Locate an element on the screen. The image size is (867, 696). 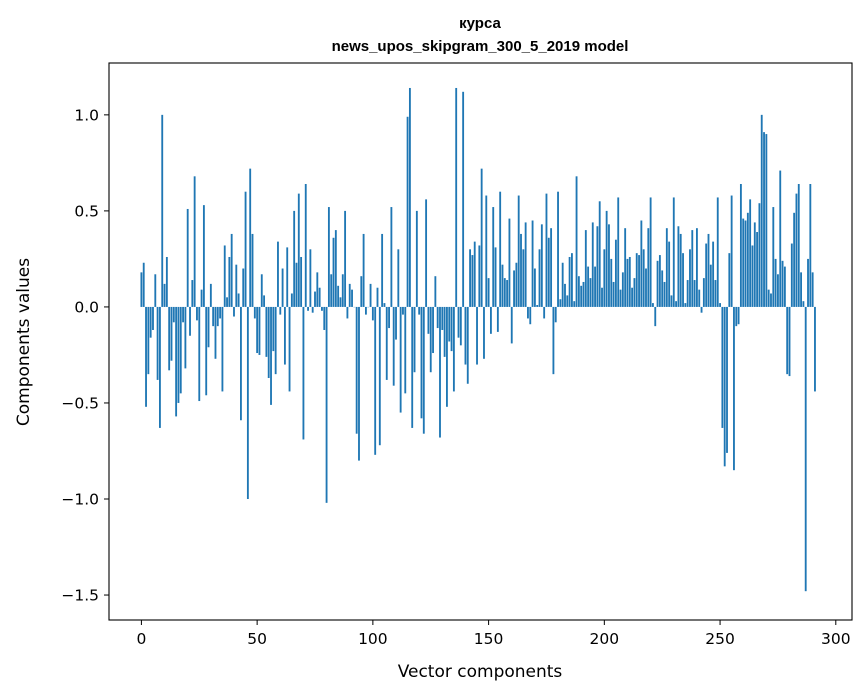
x-tick-label: 300 is located at coordinates (836, 639).